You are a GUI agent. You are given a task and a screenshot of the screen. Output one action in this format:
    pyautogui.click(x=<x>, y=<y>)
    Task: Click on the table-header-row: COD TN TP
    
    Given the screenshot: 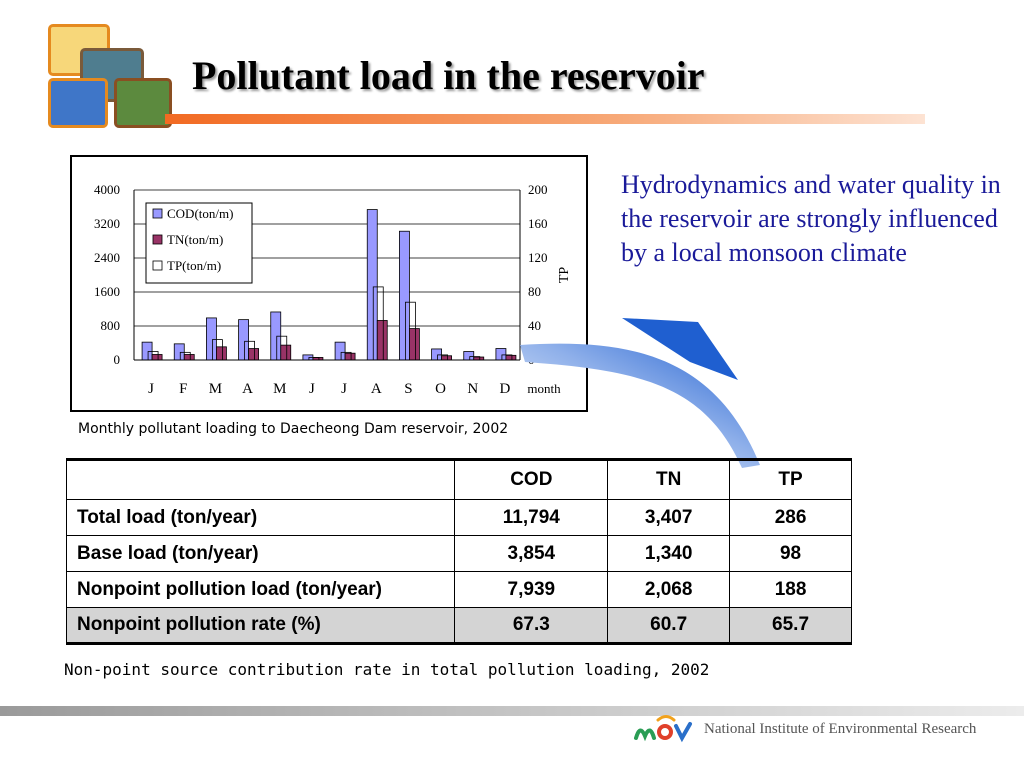 What is the action you would take?
    pyautogui.click(x=458, y=479)
    